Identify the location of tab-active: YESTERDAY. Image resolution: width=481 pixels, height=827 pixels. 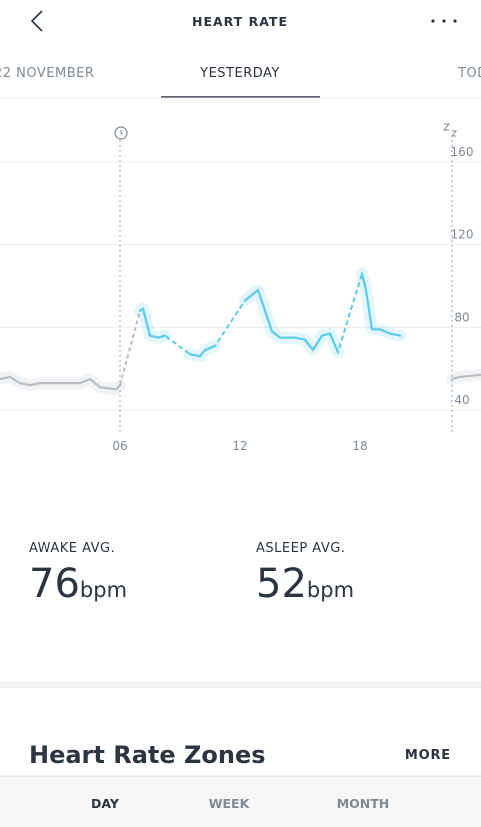
(239, 73).